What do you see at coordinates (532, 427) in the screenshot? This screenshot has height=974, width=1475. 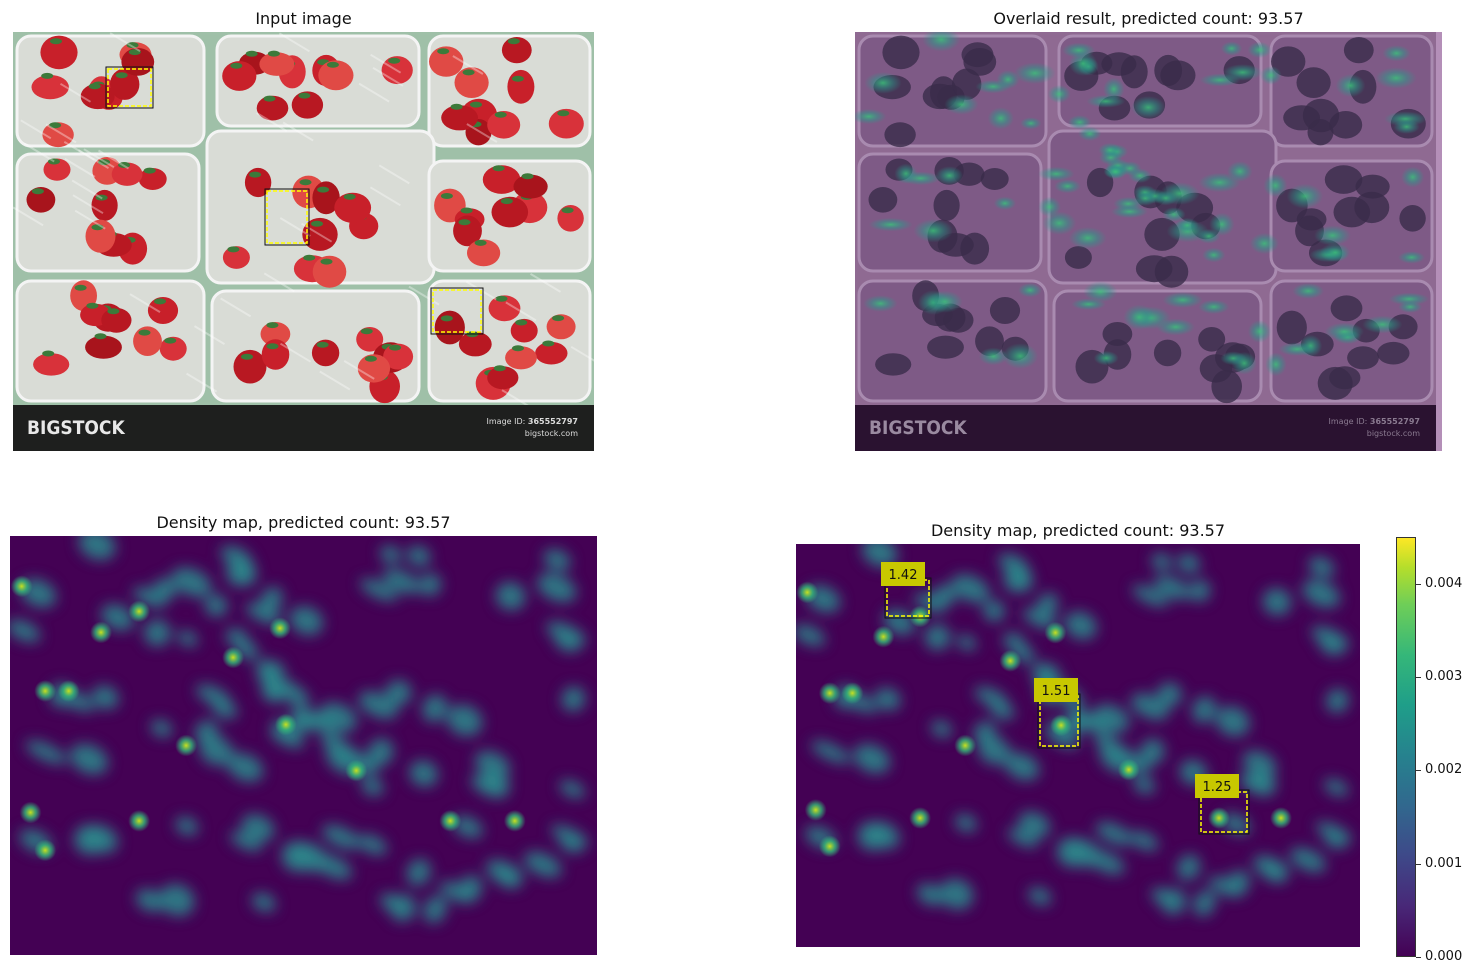 I see `image-id-text: Image ID: 365552797 bigstock.com` at bounding box center [532, 427].